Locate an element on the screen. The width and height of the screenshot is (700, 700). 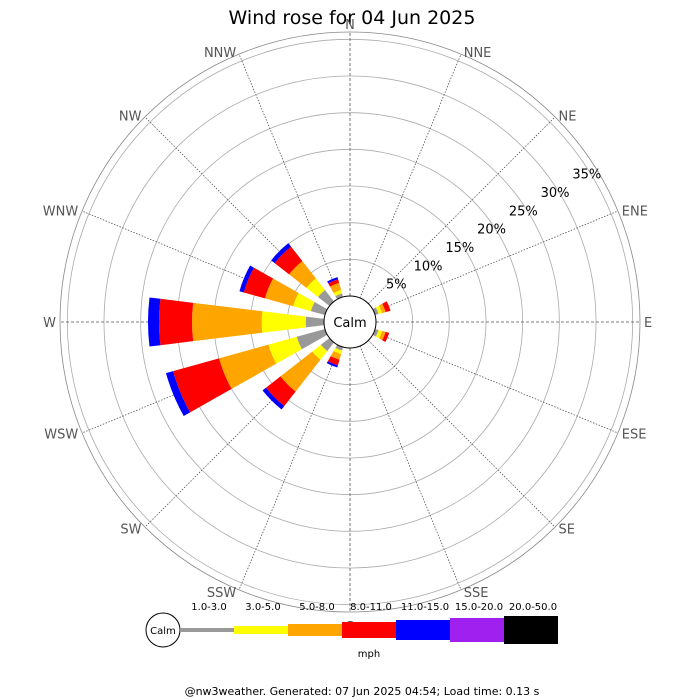
spoke-nw is located at coordinates (238, 210).